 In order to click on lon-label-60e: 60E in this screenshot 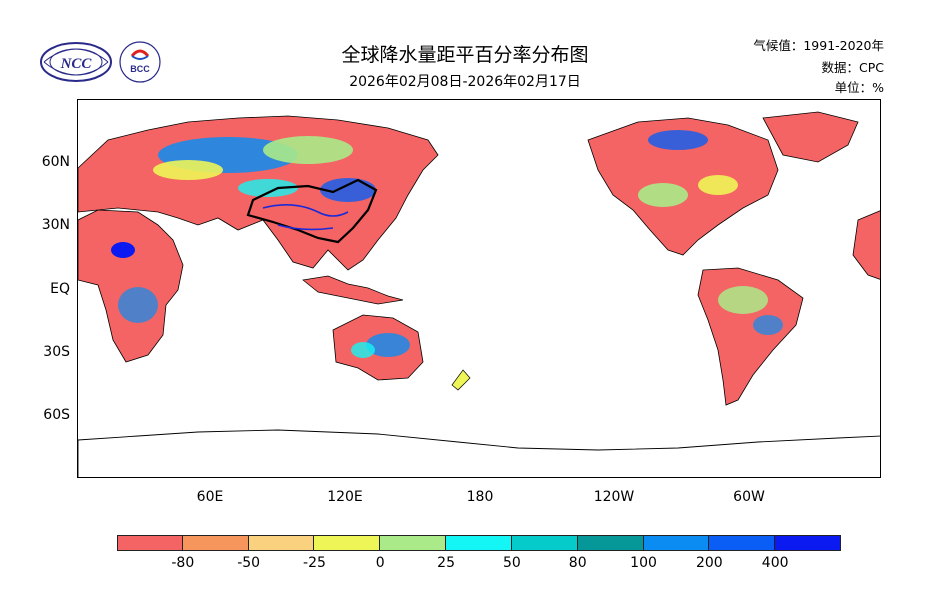, I will do `click(210, 497)`.